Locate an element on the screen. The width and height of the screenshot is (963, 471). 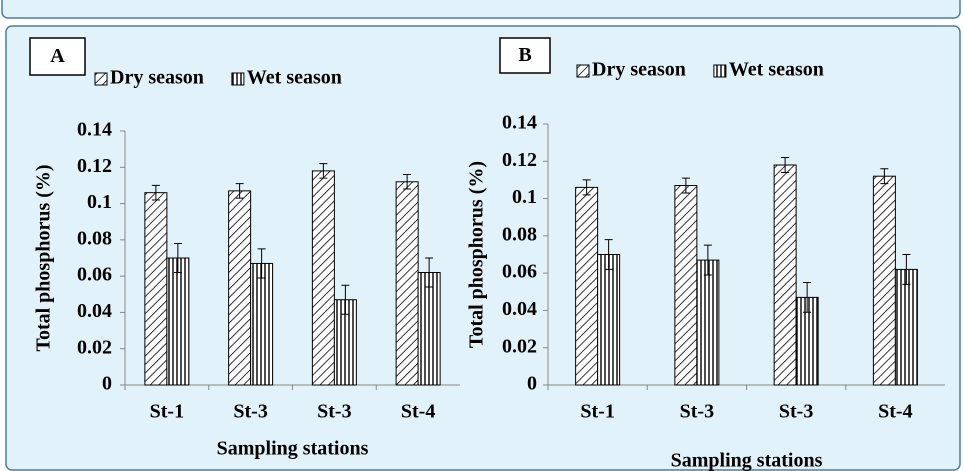
caption-strip is located at coordinates (481, 9).